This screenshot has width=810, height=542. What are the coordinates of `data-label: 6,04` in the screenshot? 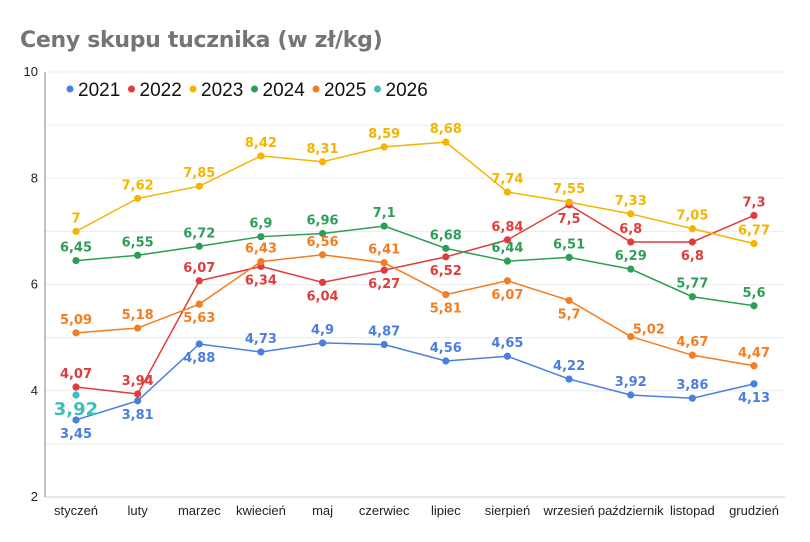 It's located at (323, 296).